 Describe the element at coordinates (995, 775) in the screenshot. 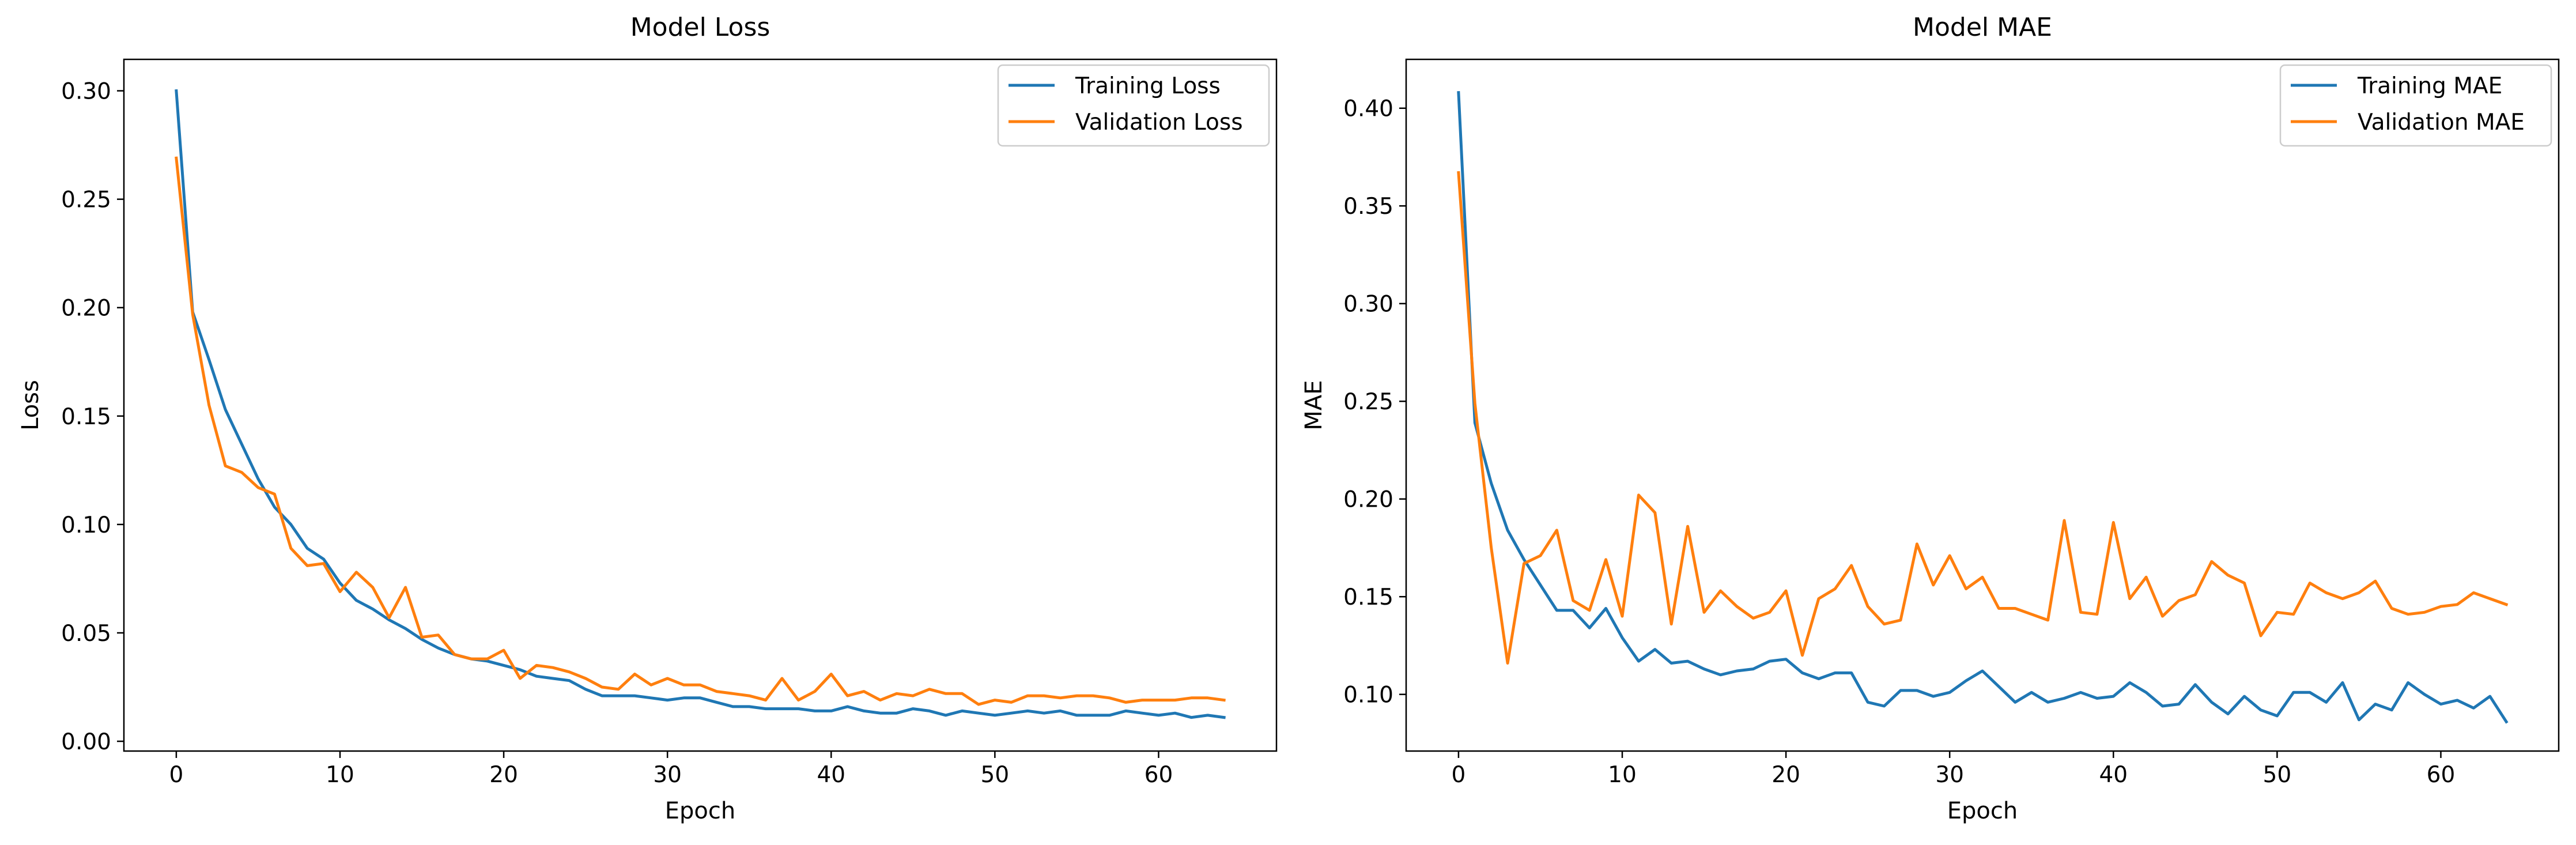

I see `loss-xtick-label: 50` at that location.